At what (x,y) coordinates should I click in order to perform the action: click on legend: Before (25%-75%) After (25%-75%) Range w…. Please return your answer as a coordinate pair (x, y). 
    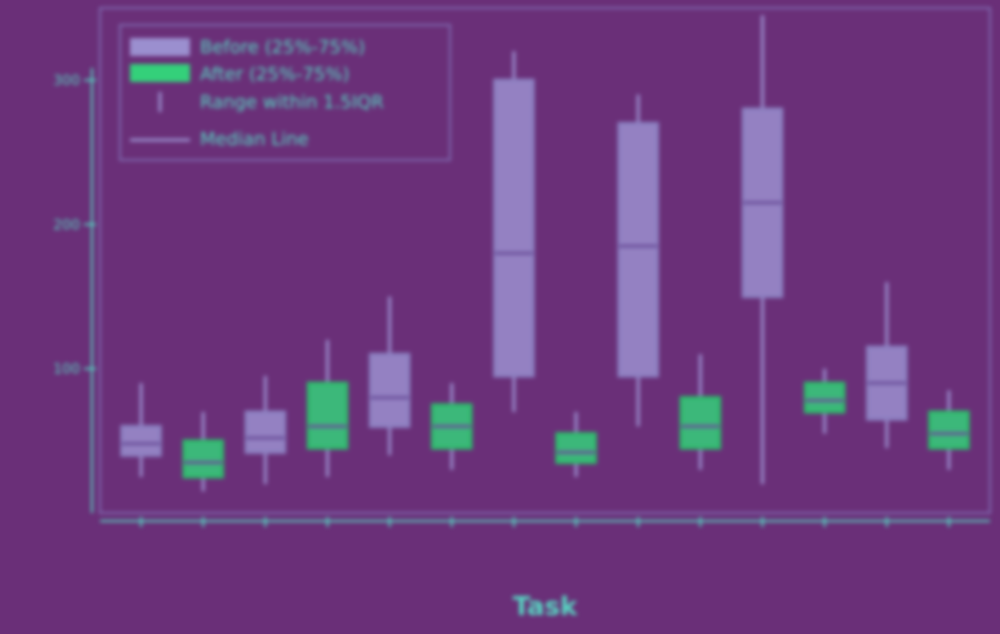
    Looking at the image, I should click on (285, 92).